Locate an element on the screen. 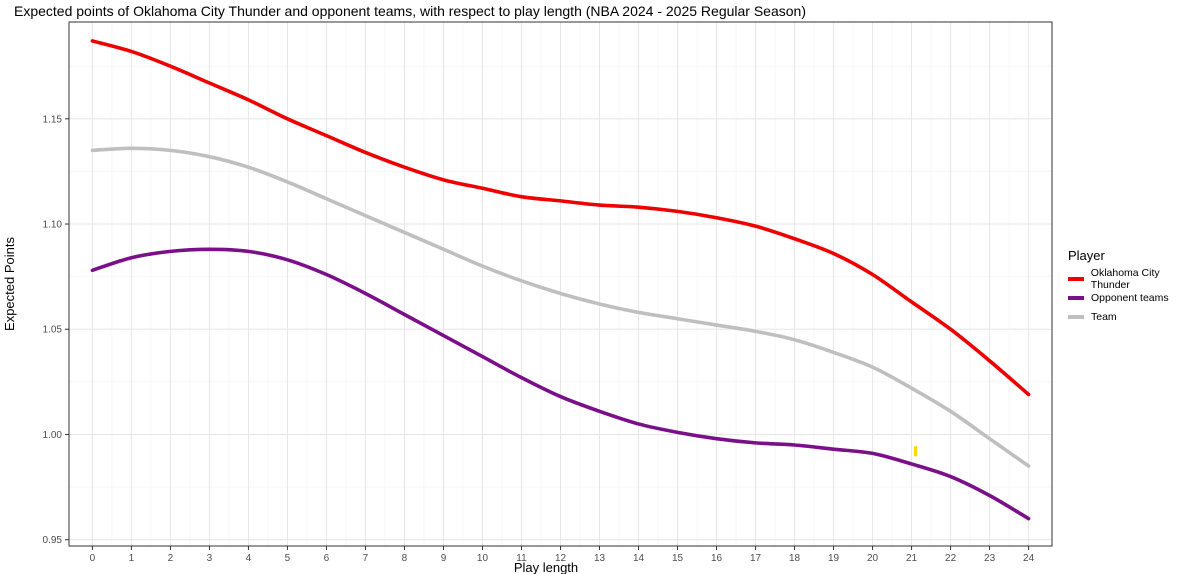 The image size is (1200, 574). legend-title: Player is located at coordinates (1086, 255).